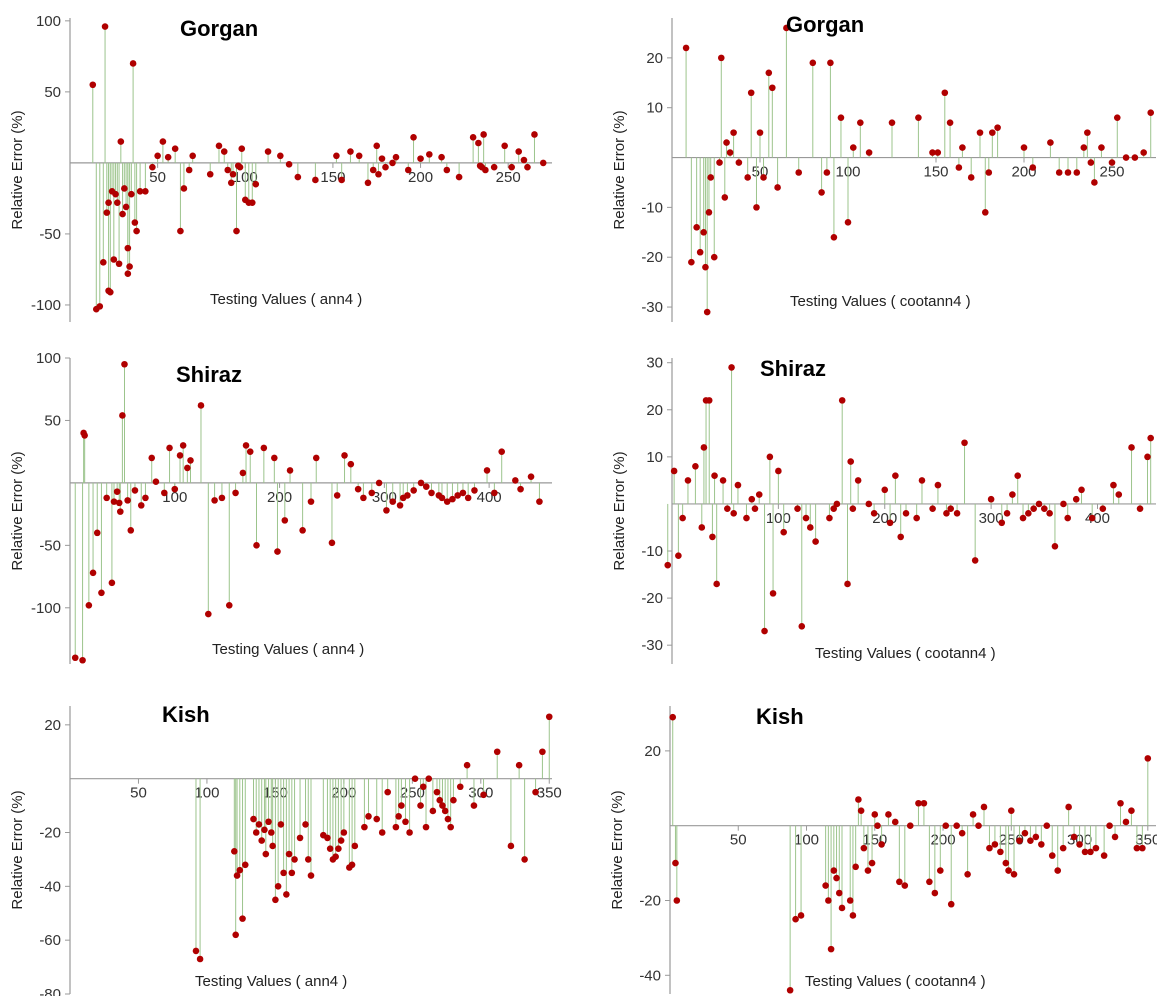  I want to click on x-tick-label: 50, so click(157, 177).